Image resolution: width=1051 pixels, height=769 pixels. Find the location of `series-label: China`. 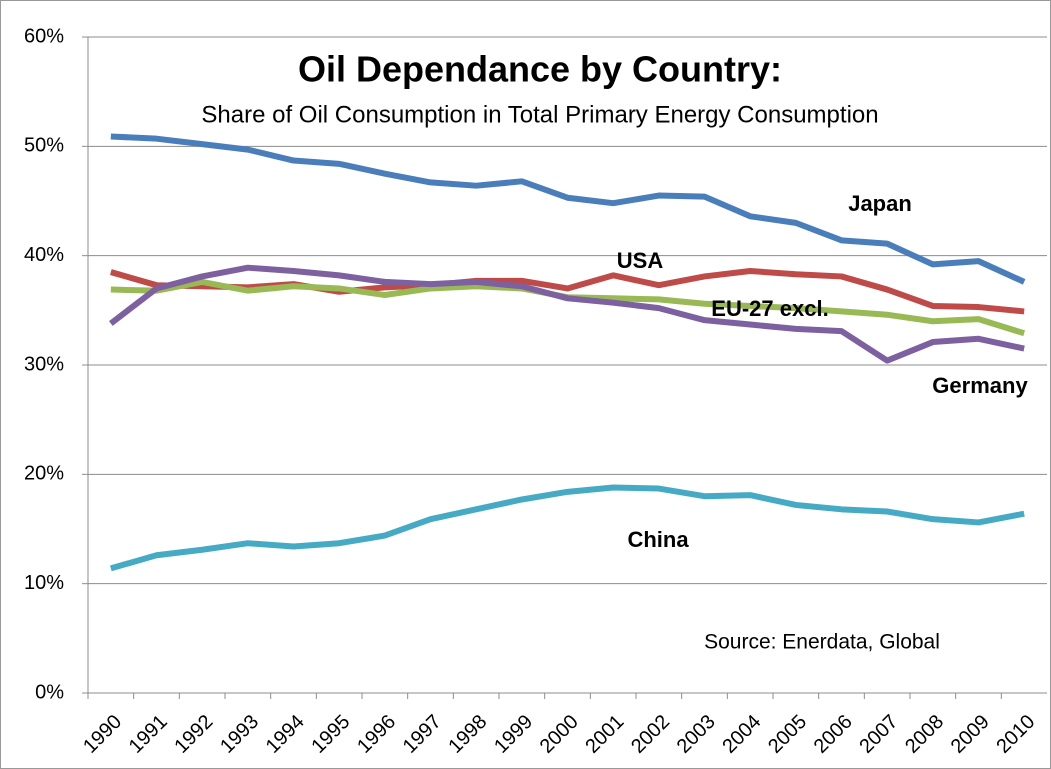

series-label: China is located at coordinates (658, 539).